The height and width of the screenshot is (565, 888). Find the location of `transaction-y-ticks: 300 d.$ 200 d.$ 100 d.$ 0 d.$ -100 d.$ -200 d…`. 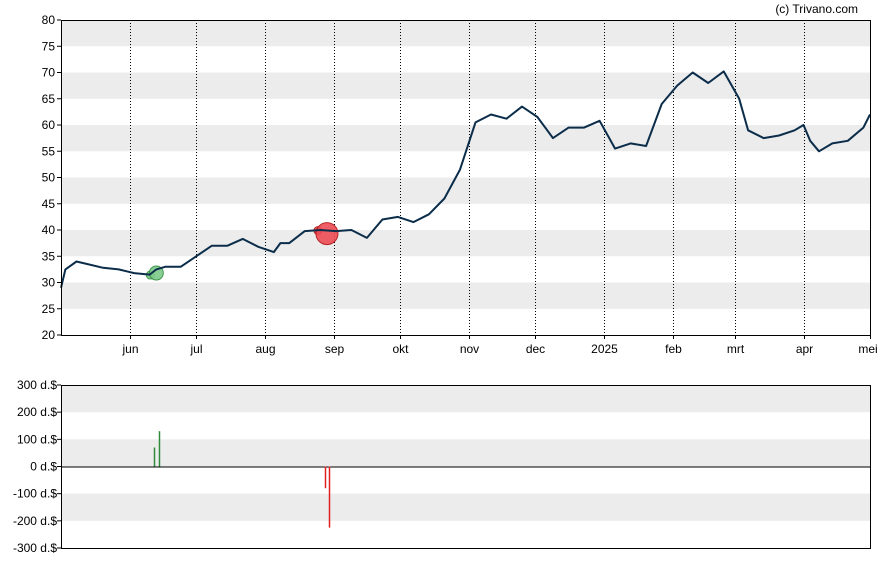

transaction-y-ticks: 300 d.$ 200 d.$ 100 d.$ 0 d.$ -100 d.$ -200 d… is located at coordinates (37, 466).